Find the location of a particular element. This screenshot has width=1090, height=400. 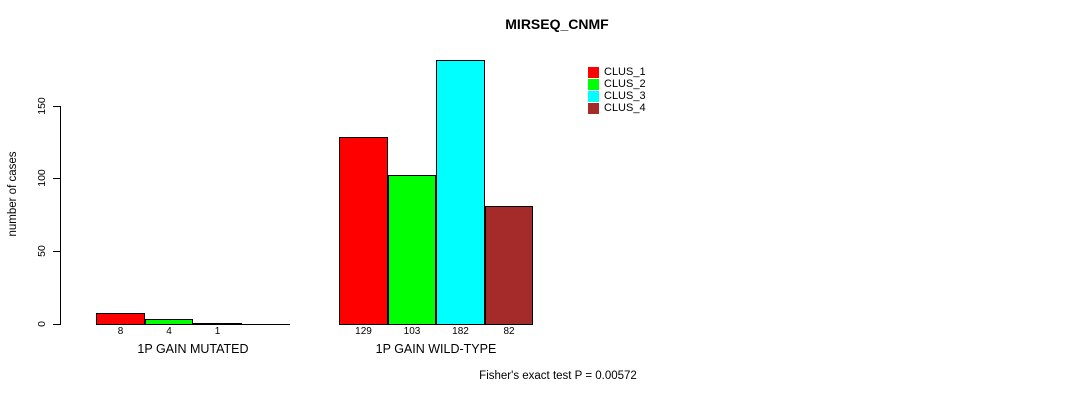

y-axis-label: number of cases is located at coordinates (13, 194).